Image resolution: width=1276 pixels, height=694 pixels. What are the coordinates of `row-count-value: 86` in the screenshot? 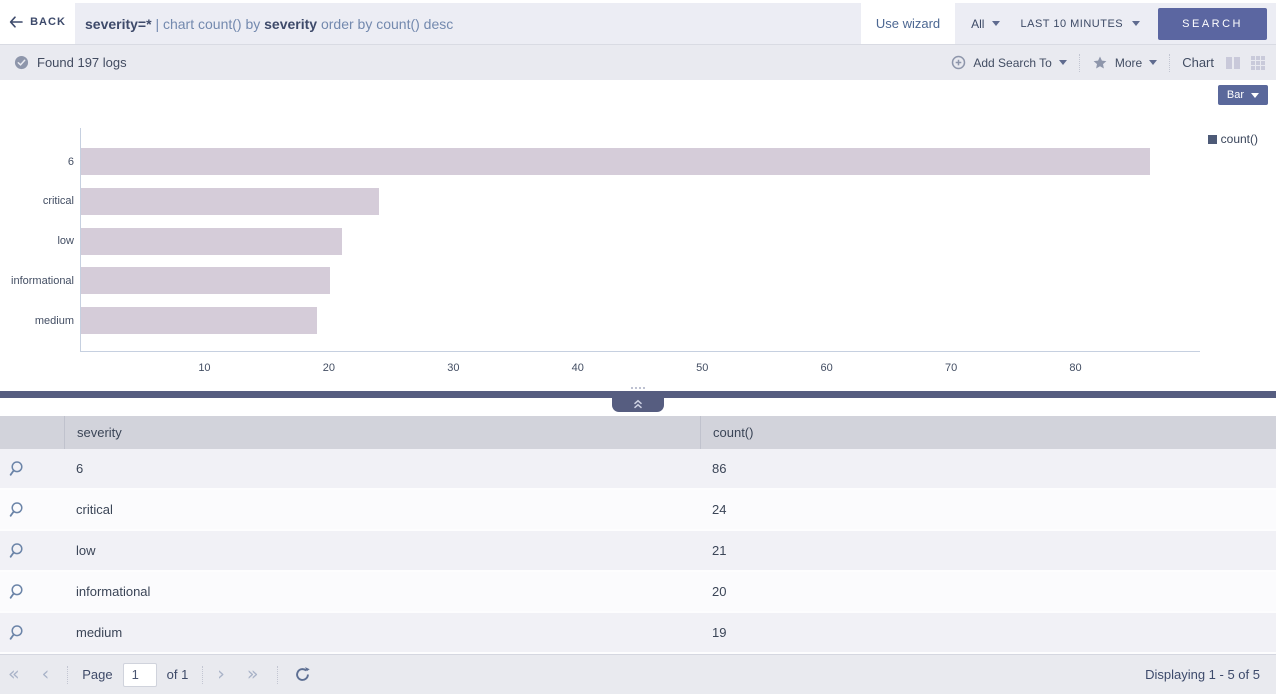 It's located at (719, 468).